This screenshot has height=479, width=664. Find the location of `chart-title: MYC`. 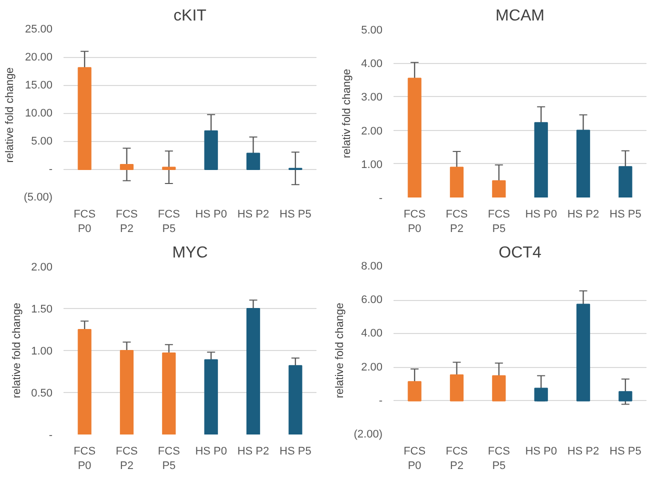

chart-title: MYC is located at coordinates (190, 253).